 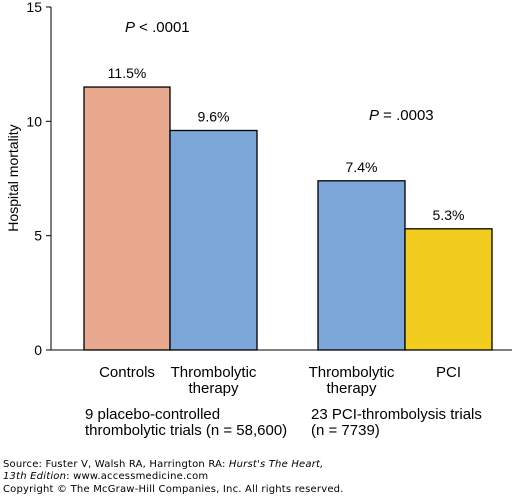 What do you see at coordinates (137, 476) in the screenshot?
I see `source-website: : www.accessmedicine.com` at bounding box center [137, 476].